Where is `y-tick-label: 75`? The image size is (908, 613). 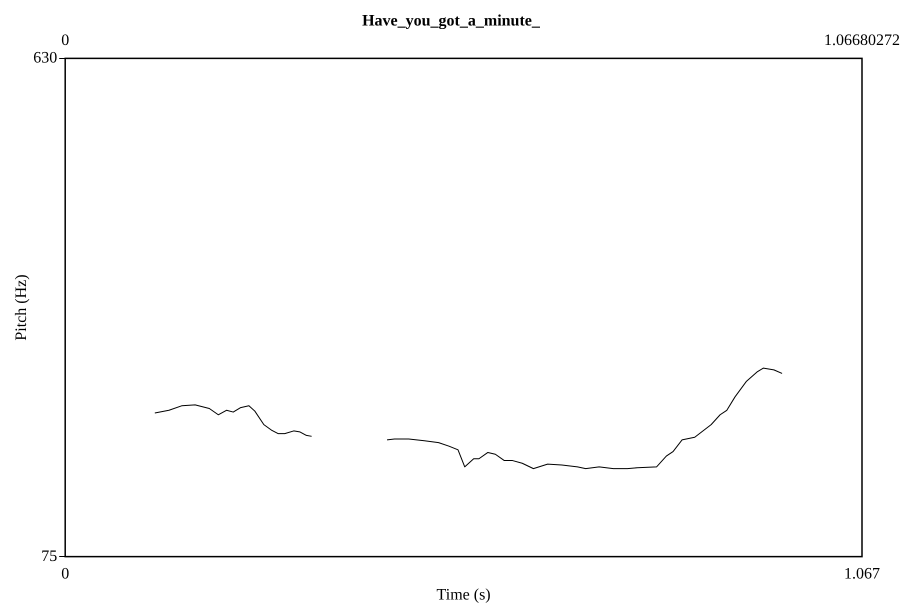
y-tick-label: 75 is located at coordinates (49, 556).